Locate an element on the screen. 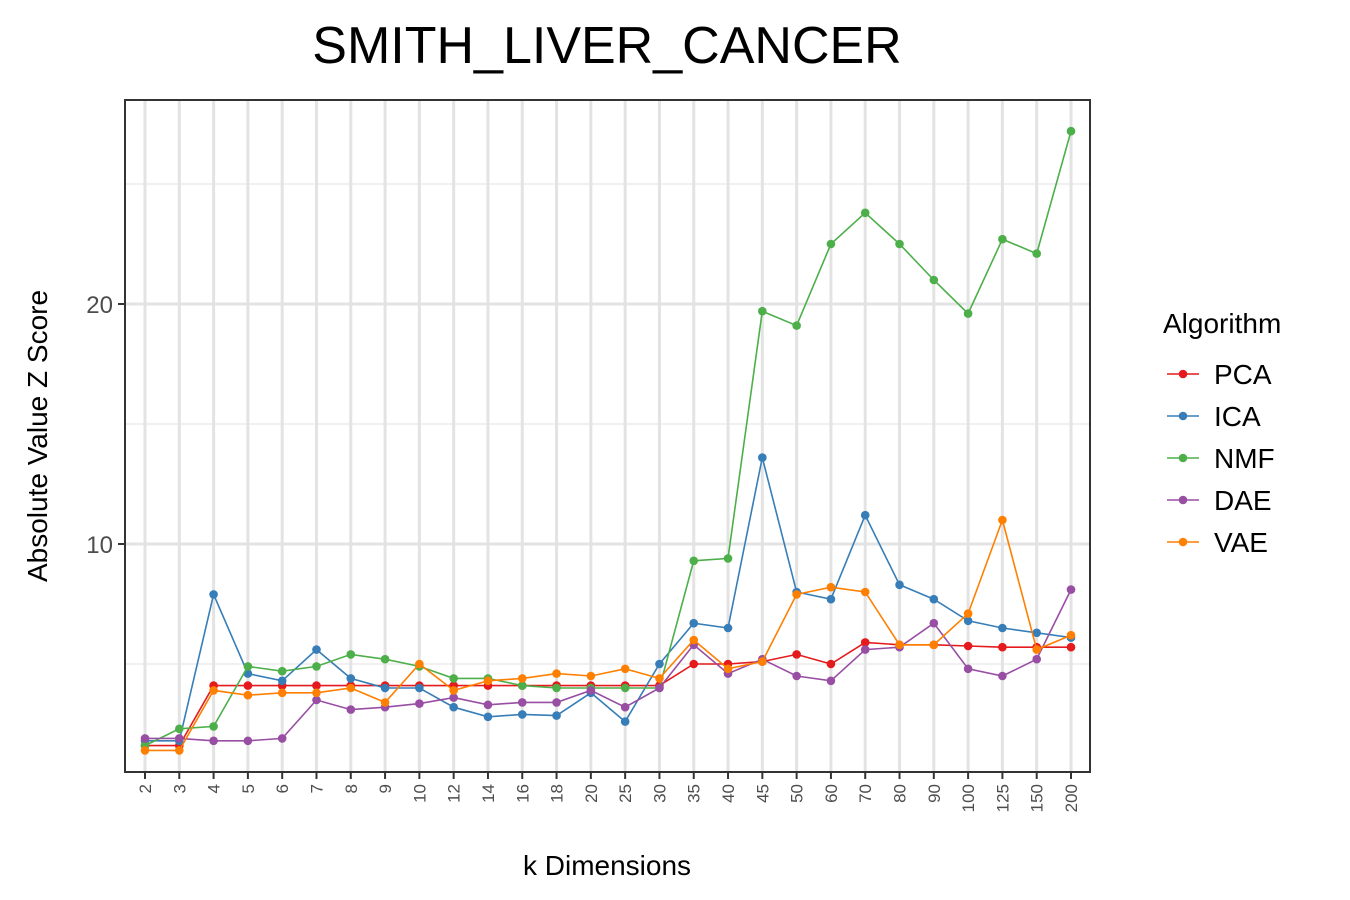 The image size is (1350, 900). legend-label-nmf: NMF is located at coordinates (1244, 458).